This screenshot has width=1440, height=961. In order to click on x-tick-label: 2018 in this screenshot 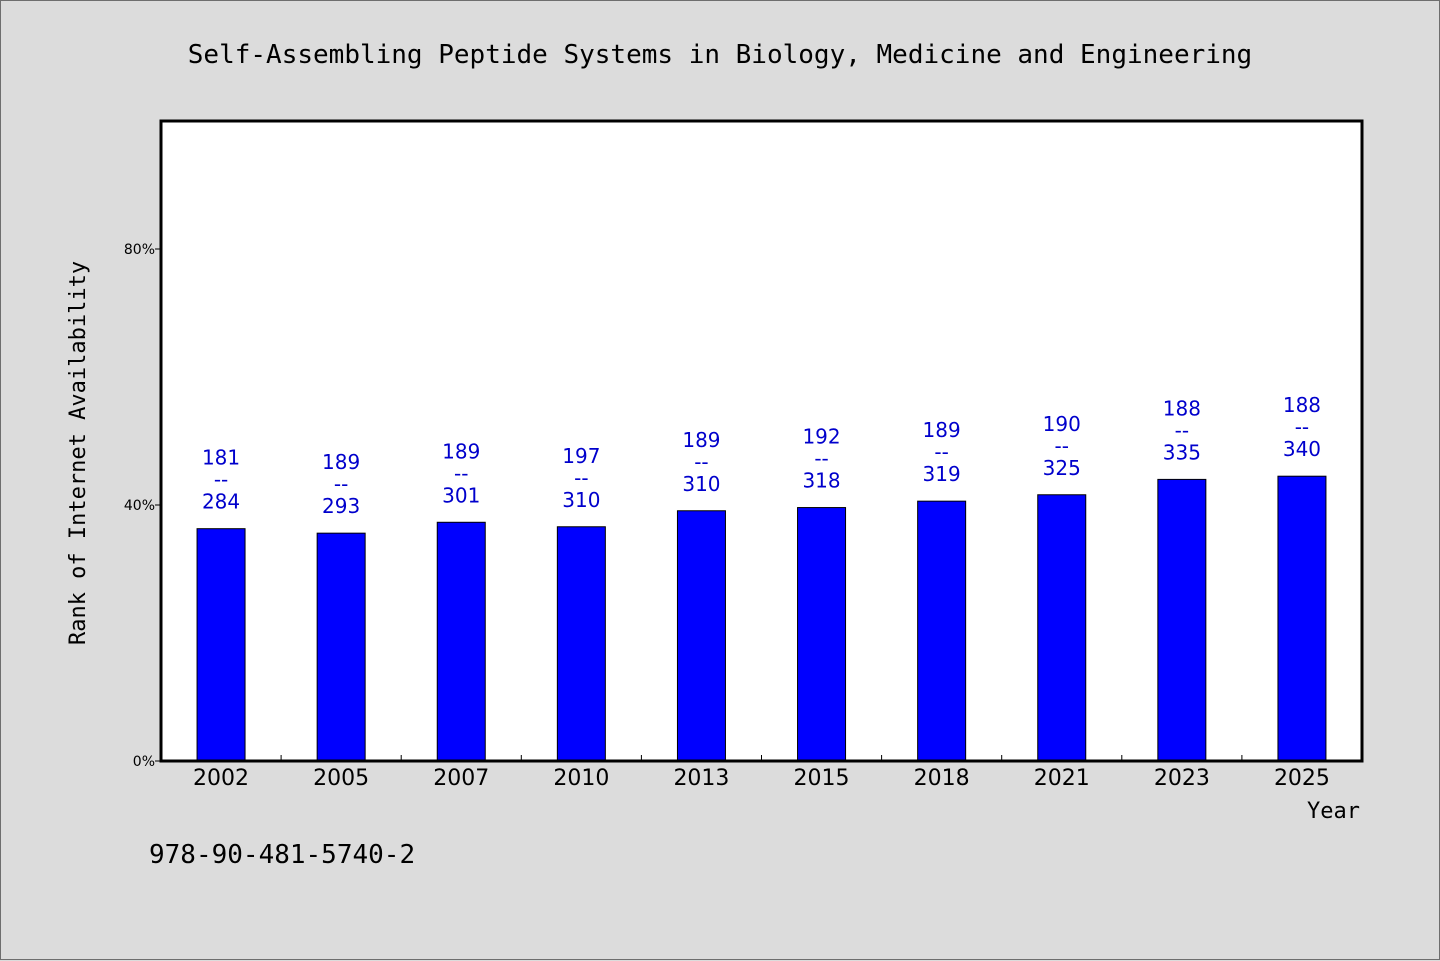, I will do `click(942, 778)`.